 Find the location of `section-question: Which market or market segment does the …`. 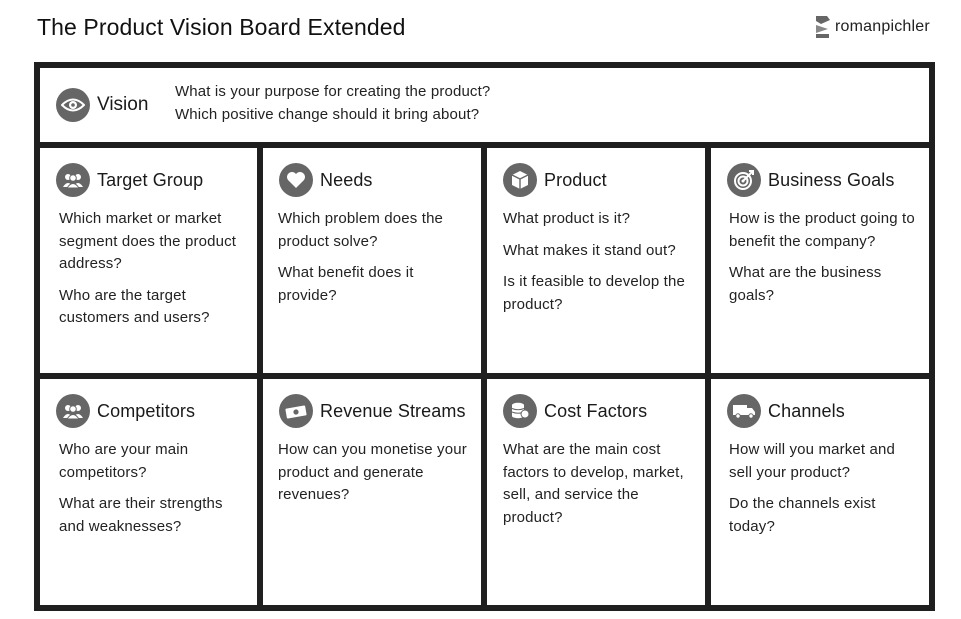

section-question: Which market or market segment does the … is located at coordinates (148, 241).